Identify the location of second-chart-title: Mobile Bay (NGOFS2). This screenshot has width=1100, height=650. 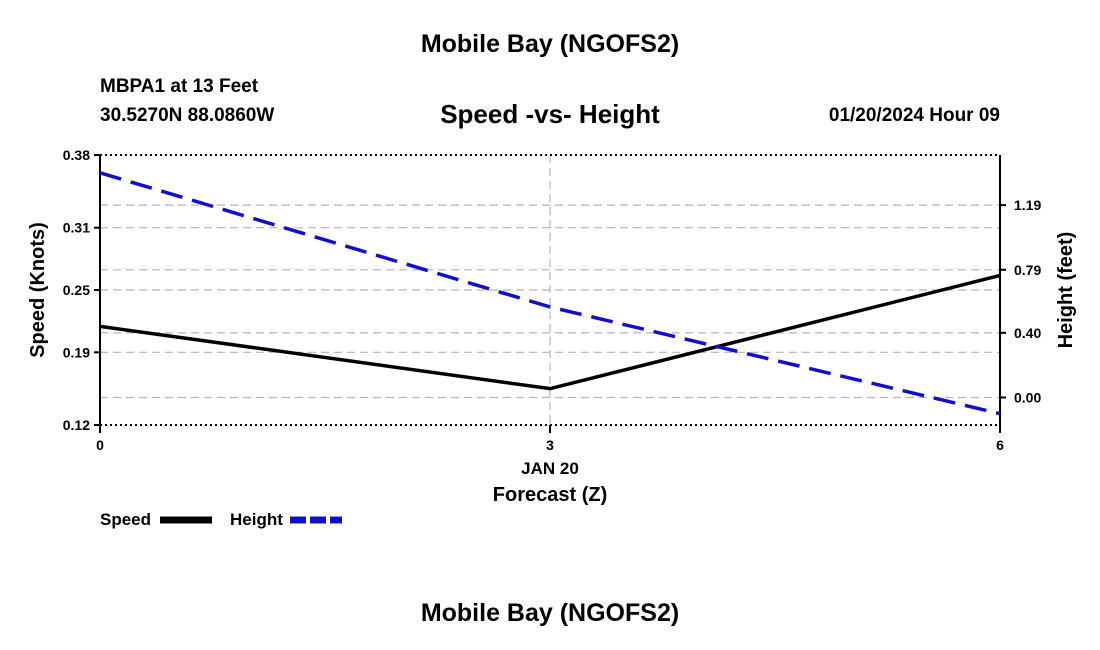
(550, 613).